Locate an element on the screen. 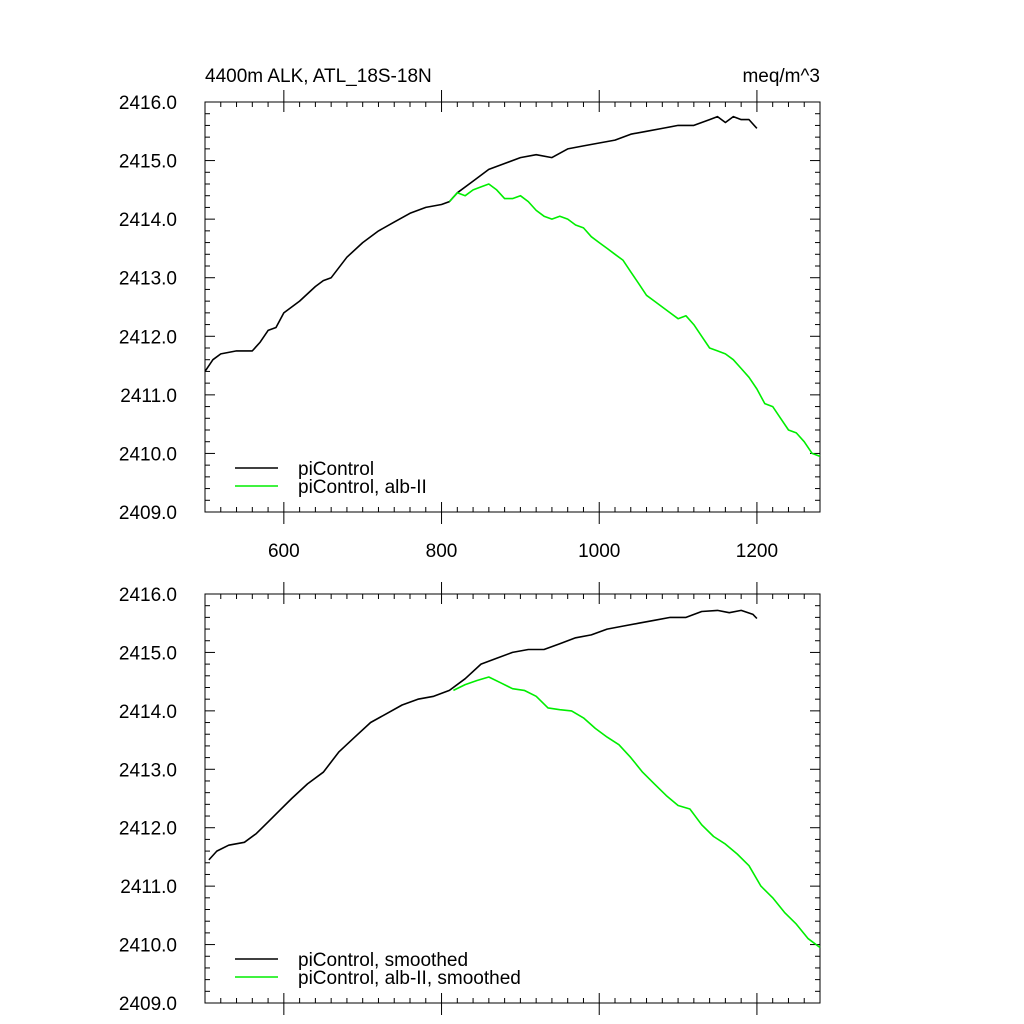 The height and width of the screenshot is (1024, 1024). x-tick-label: 800 is located at coordinates (442, 551).